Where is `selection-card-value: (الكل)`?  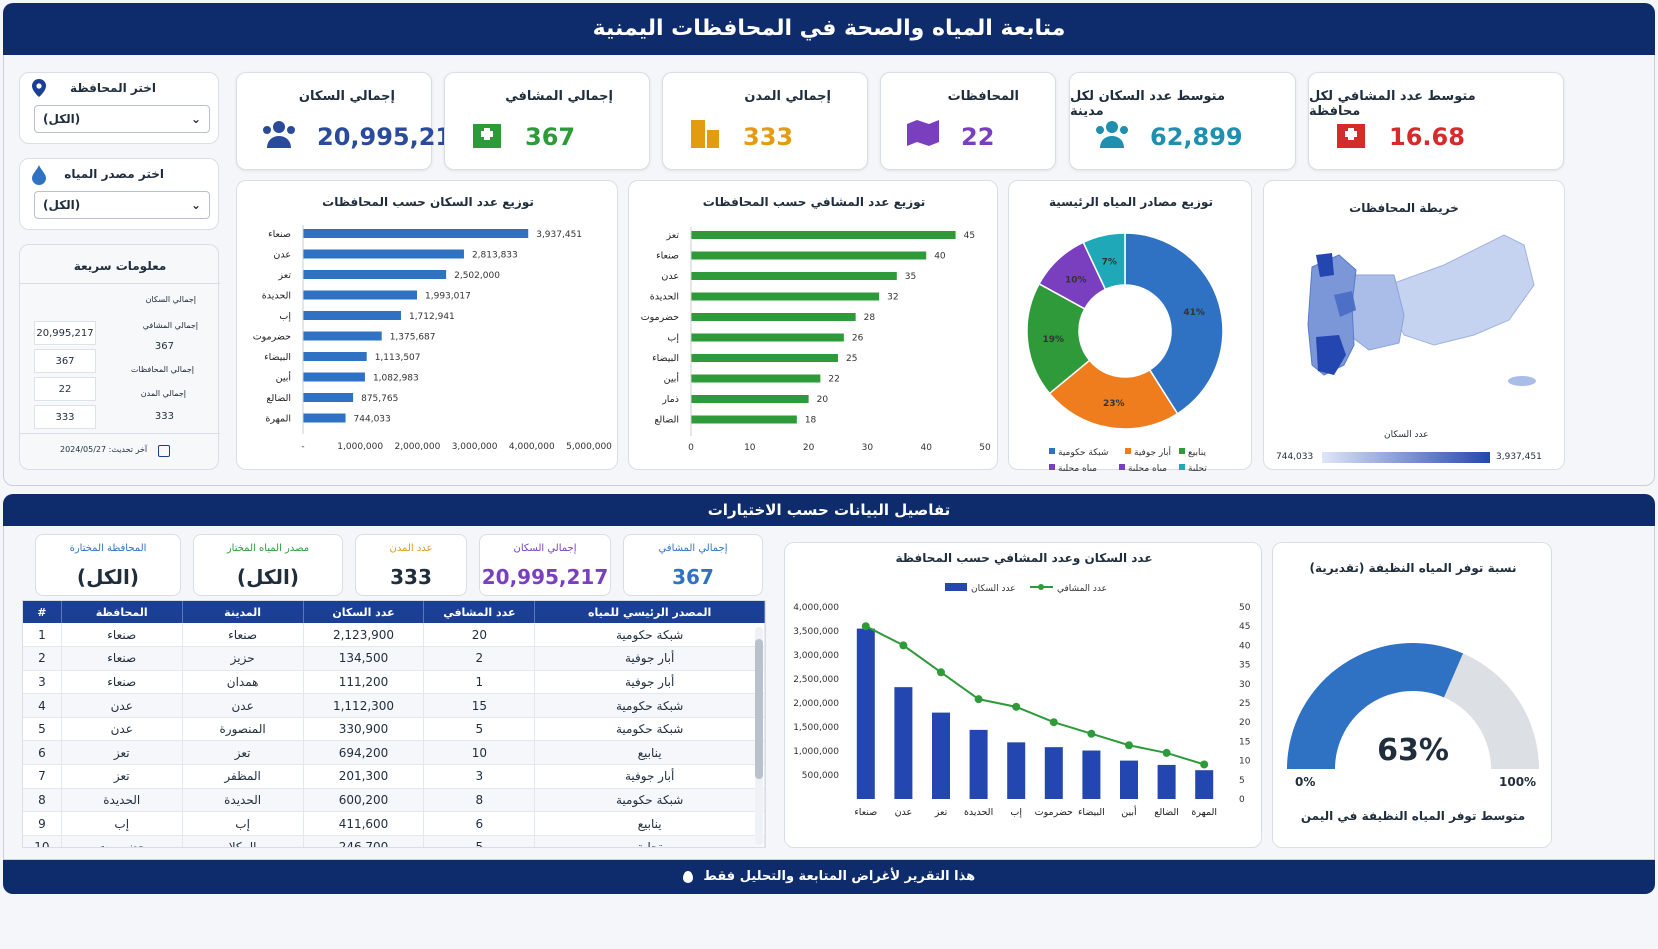
selection-card-value: (الكل) is located at coordinates (108, 577).